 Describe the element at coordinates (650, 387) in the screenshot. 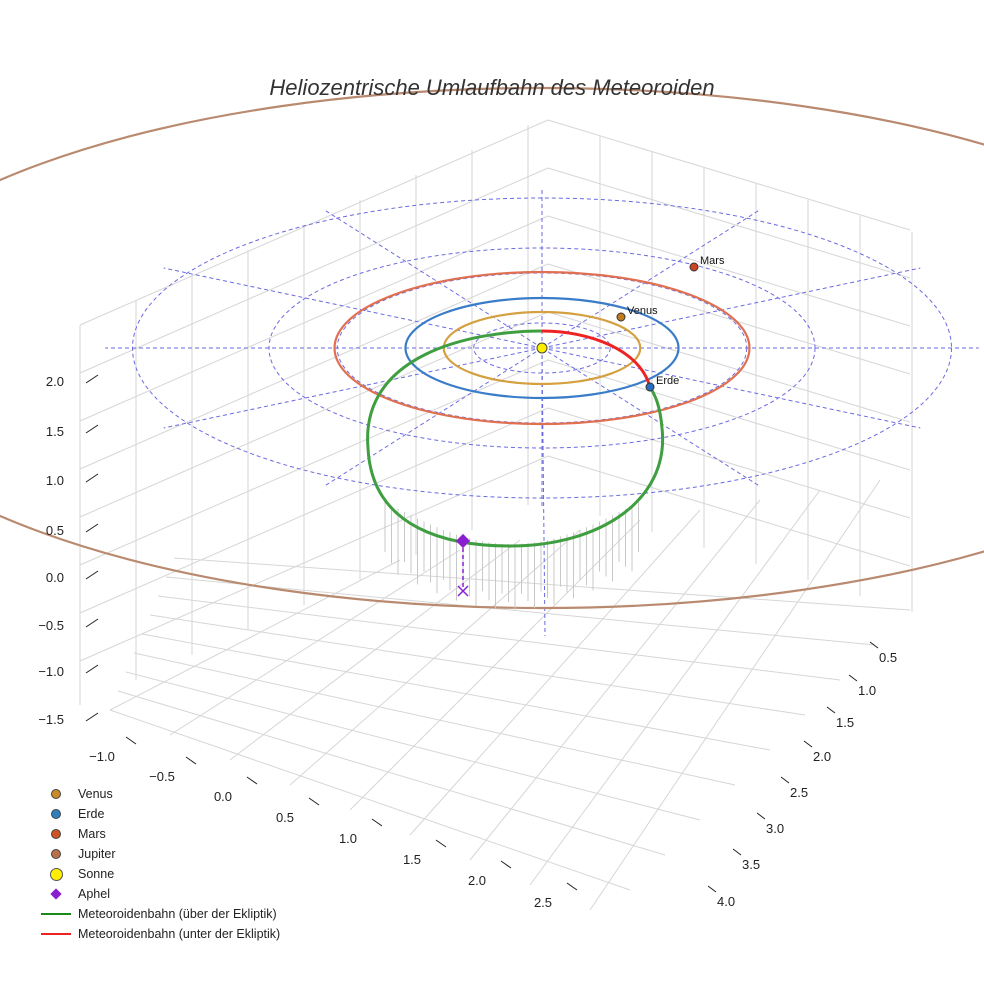

I see `planet-erde` at that location.